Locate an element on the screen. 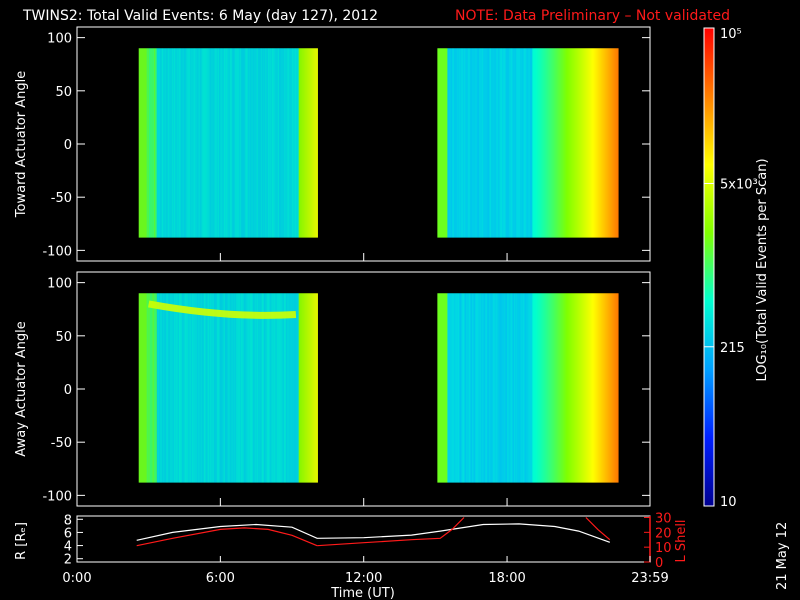 The height and width of the screenshot is (600, 800). l-shell-line is located at coordinates (598, 529).